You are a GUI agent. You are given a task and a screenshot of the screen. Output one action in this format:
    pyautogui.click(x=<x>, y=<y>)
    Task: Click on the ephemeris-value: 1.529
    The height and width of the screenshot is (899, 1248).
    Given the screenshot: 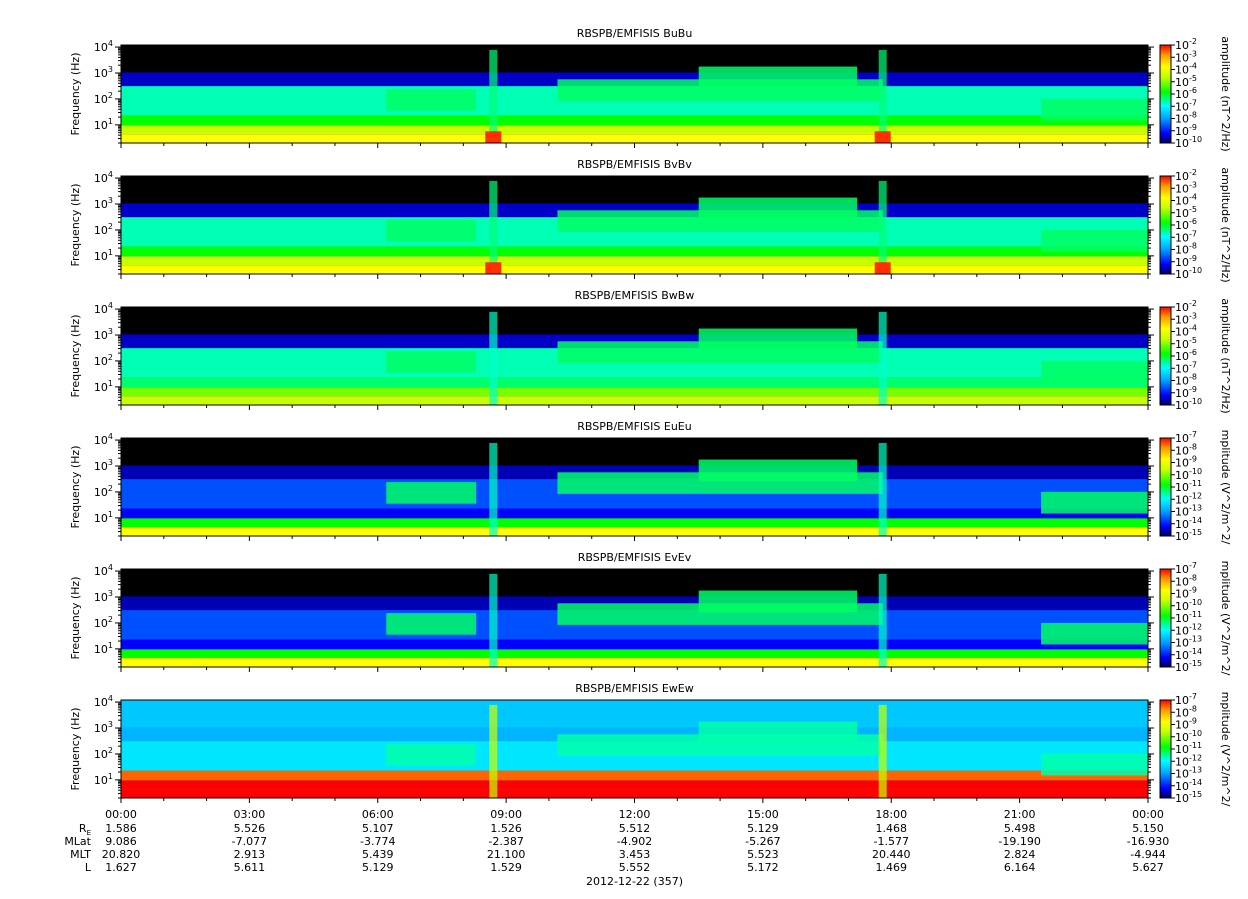 What is the action you would take?
    pyautogui.click(x=506, y=867)
    